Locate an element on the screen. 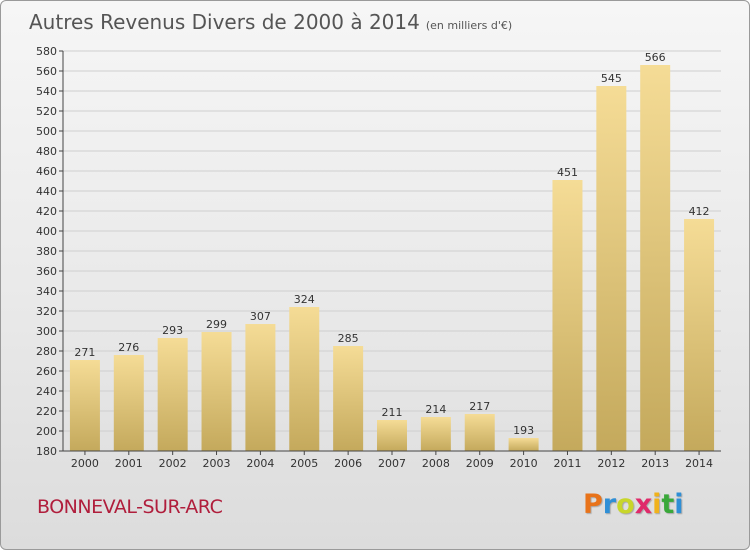 This screenshot has height=550, width=750. y-tick-label: 560 is located at coordinates (46, 71).